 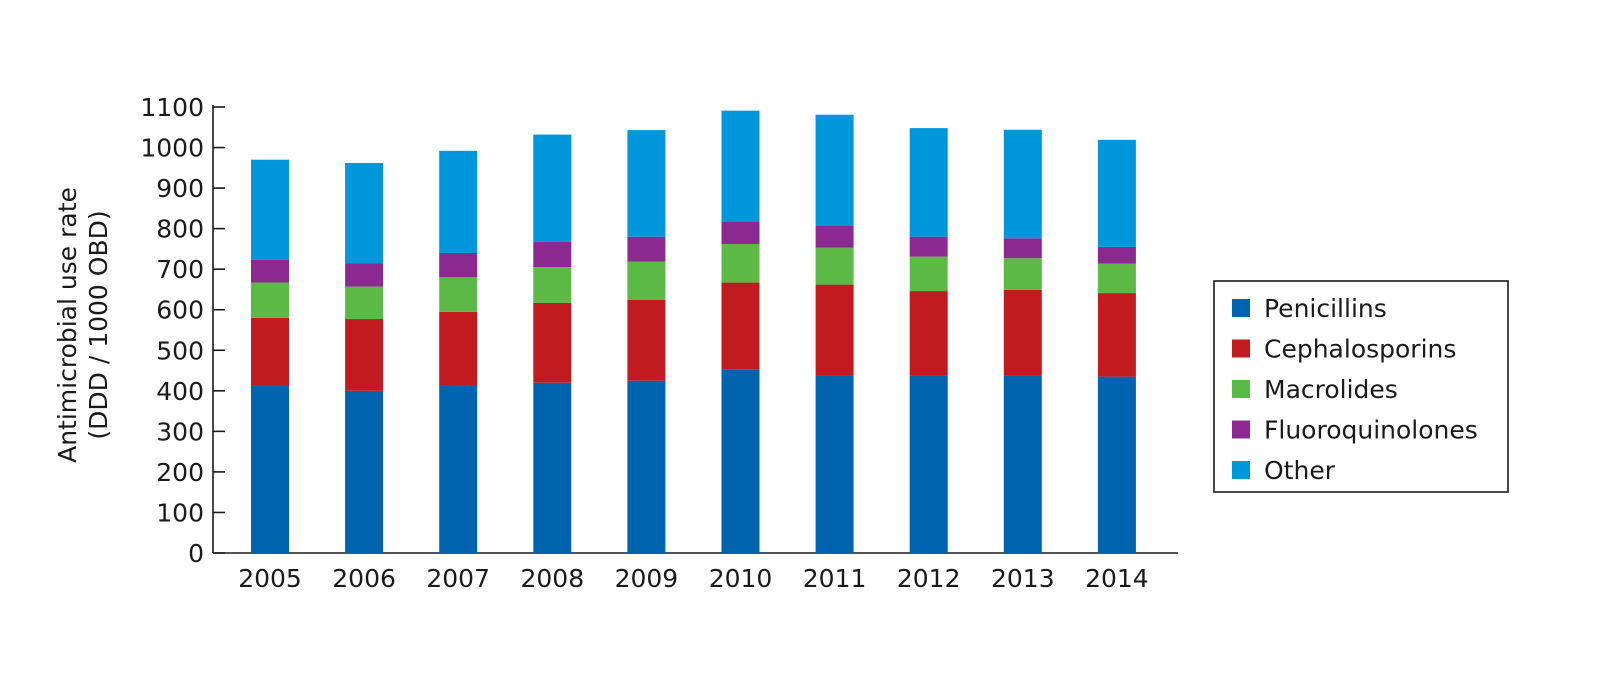 I want to click on bar-stack-2011, so click(x=834, y=333).